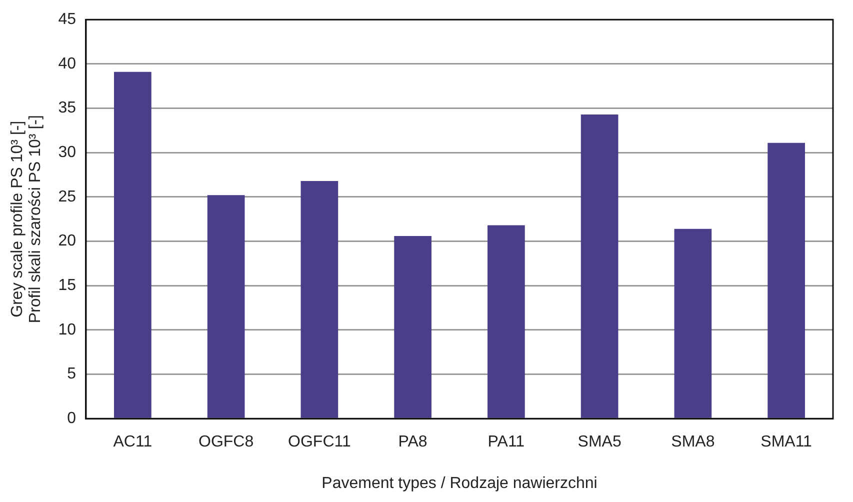 The width and height of the screenshot is (853, 502). Describe the element at coordinates (67, 285) in the screenshot. I see `y-tick-label: 15` at that location.